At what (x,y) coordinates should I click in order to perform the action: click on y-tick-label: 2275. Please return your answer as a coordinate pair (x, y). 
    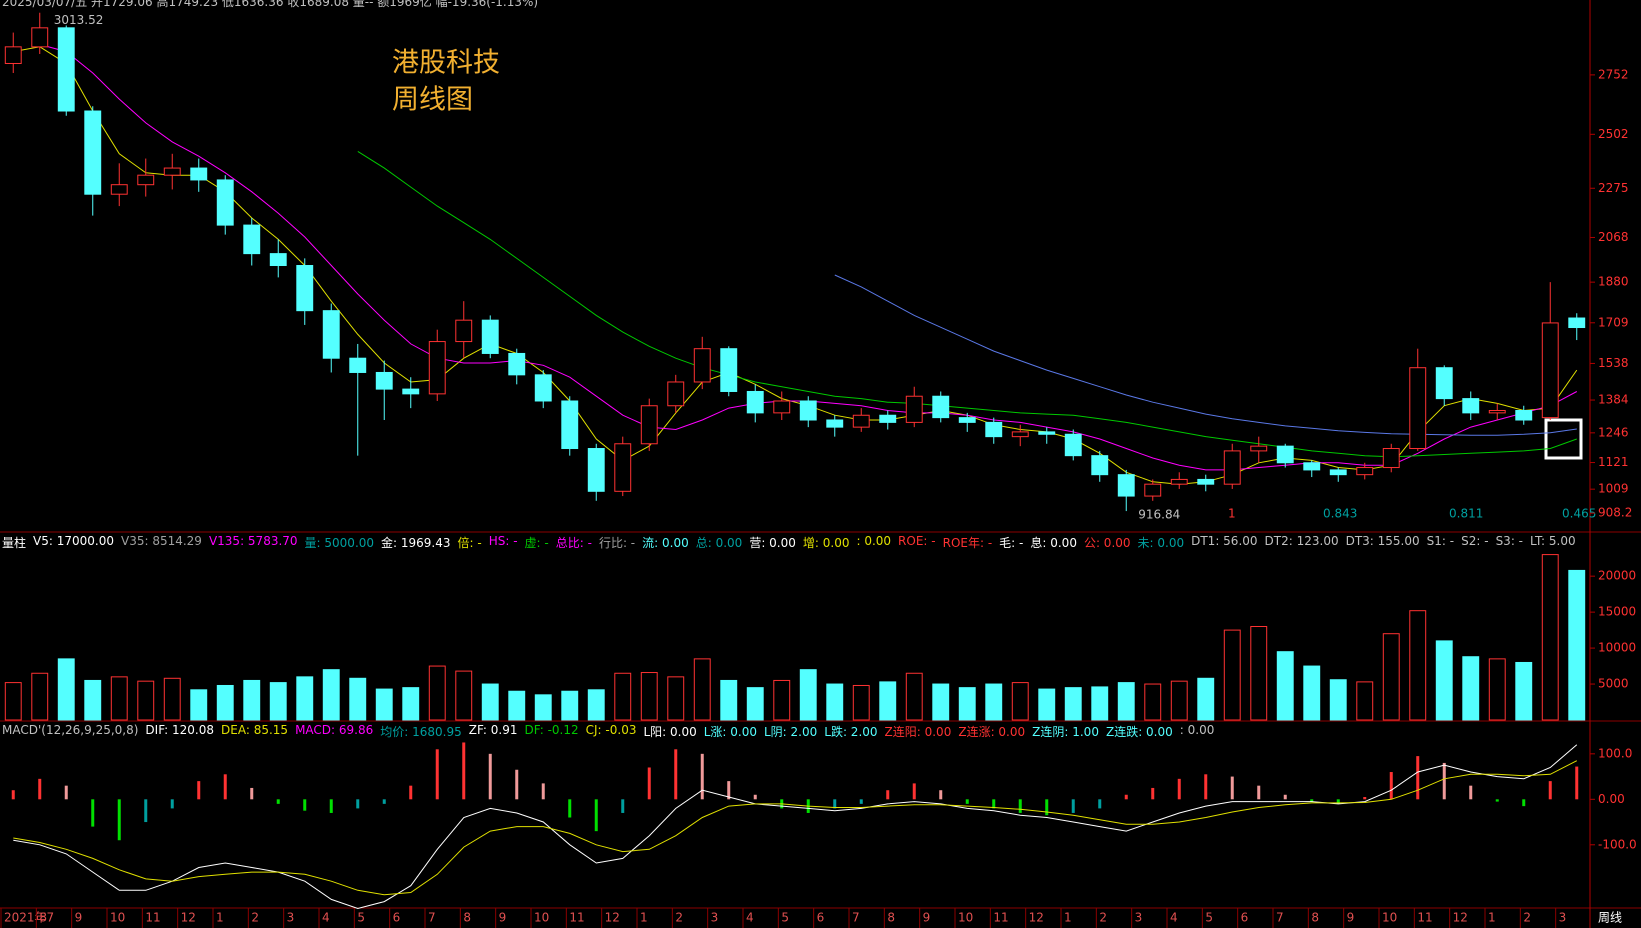
    Looking at the image, I should click on (1613, 188).